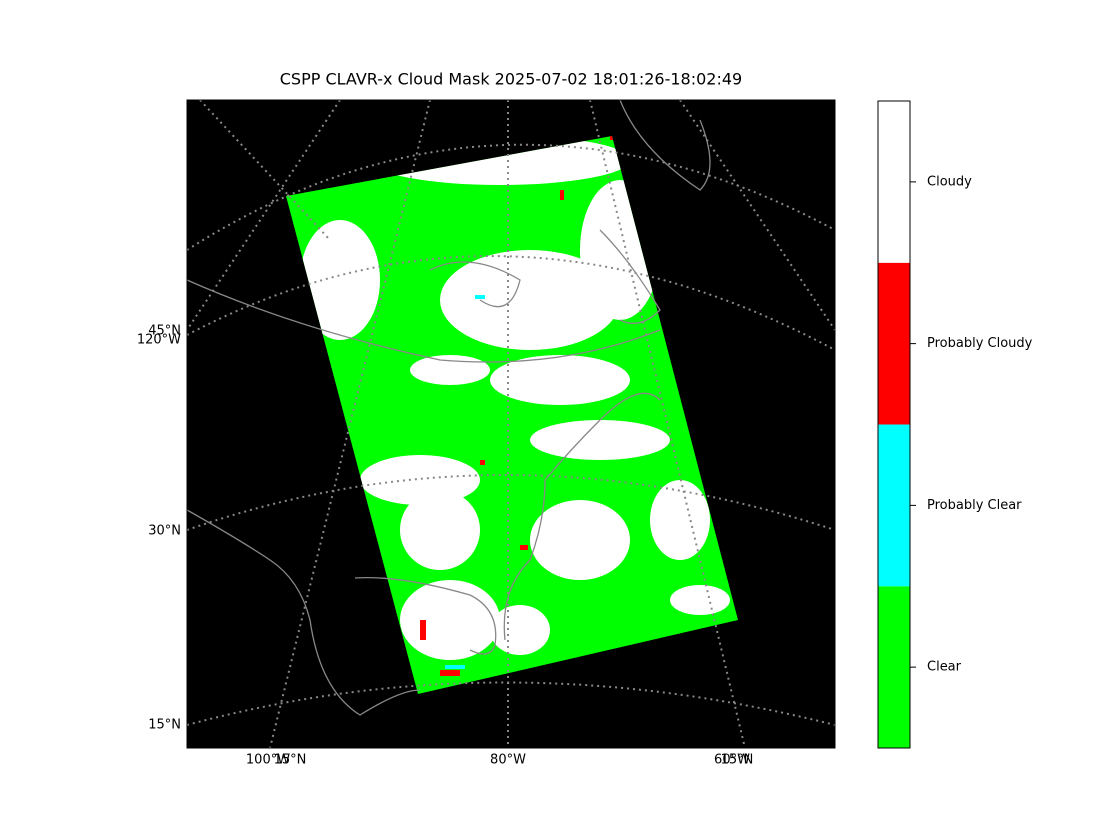 Image resolution: width=1120 pixels, height=840 pixels. What do you see at coordinates (980, 343) in the screenshot?
I see `colorbar-label: Probably Cloudy` at bounding box center [980, 343].